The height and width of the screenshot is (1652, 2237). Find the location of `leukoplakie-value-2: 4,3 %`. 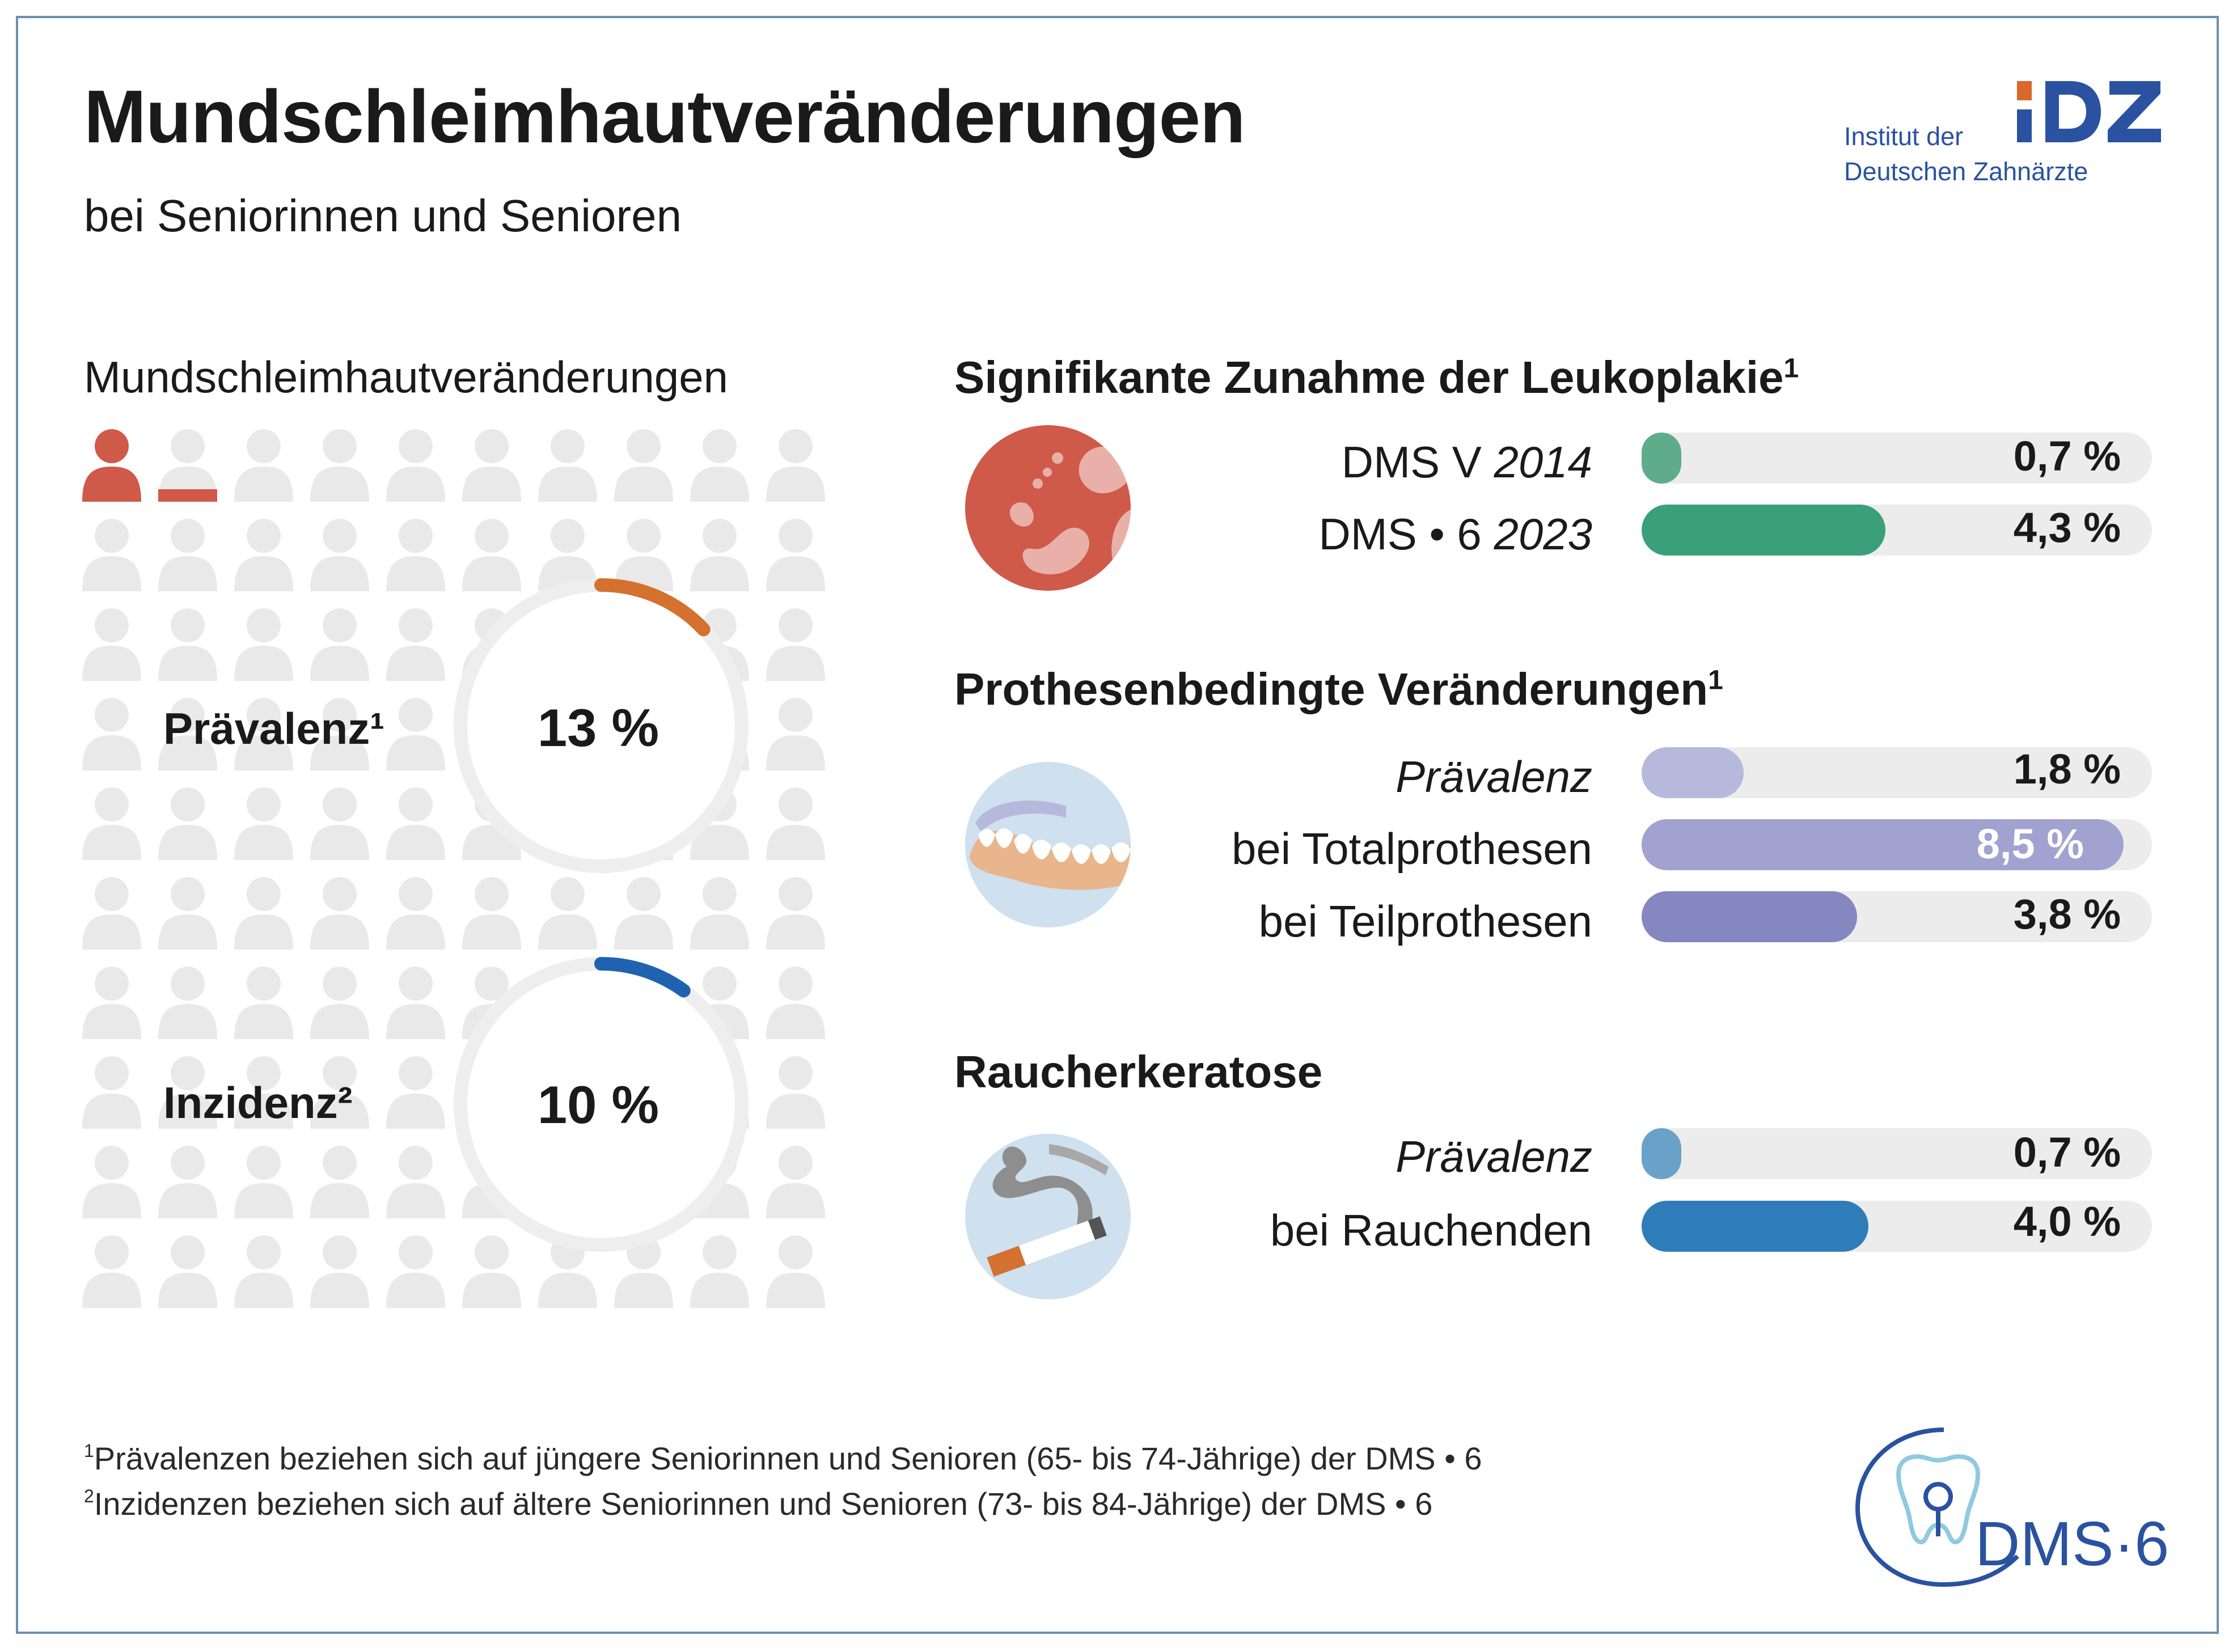

leukoplakie-value-2: 4,3 % is located at coordinates (2067, 527).